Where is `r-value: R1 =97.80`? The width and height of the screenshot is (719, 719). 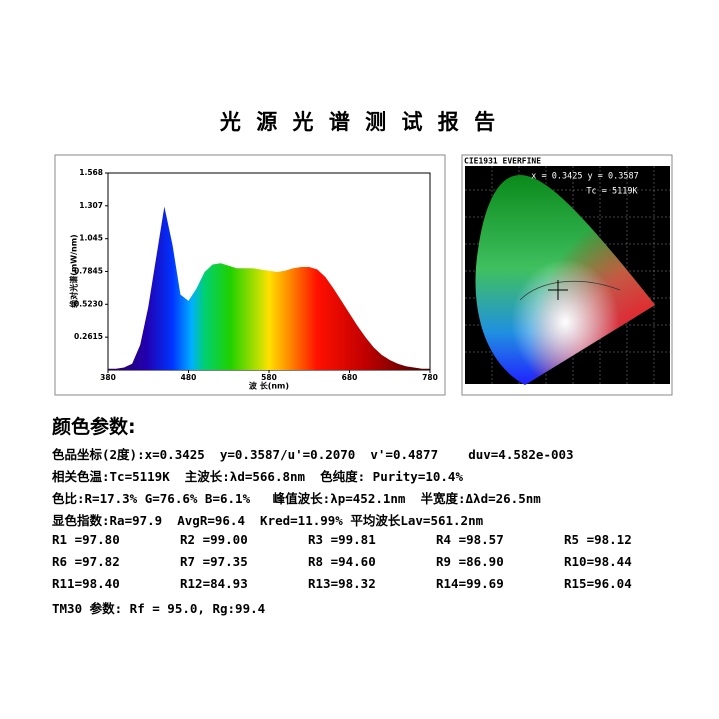
r-value: R1 =97.80 is located at coordinates (86, 539).